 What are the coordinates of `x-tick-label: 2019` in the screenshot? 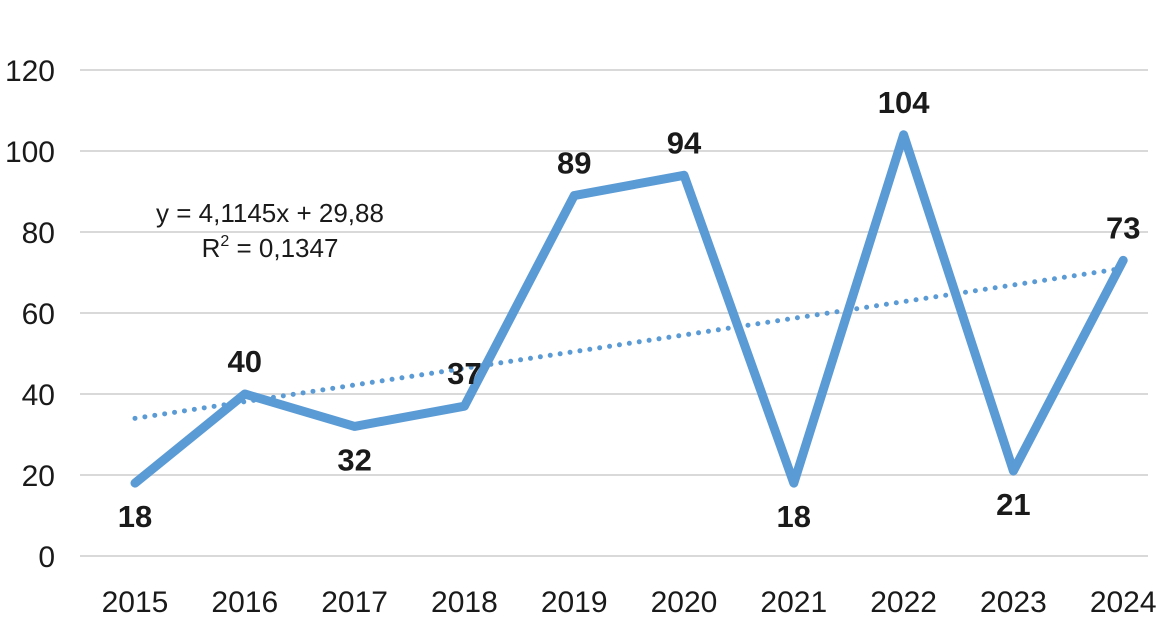 It's located at (574, 602).